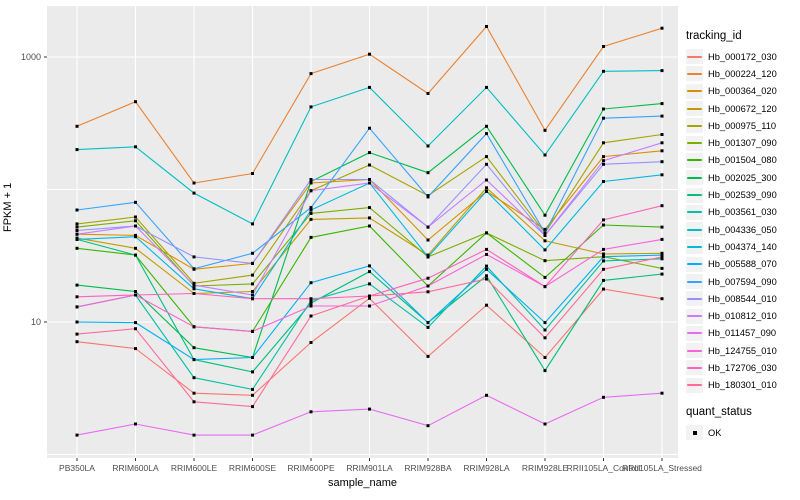 This screenshot has height=500, width=800. I want to click on legend-item-label: Hb_001504_080, so click(742, 160).